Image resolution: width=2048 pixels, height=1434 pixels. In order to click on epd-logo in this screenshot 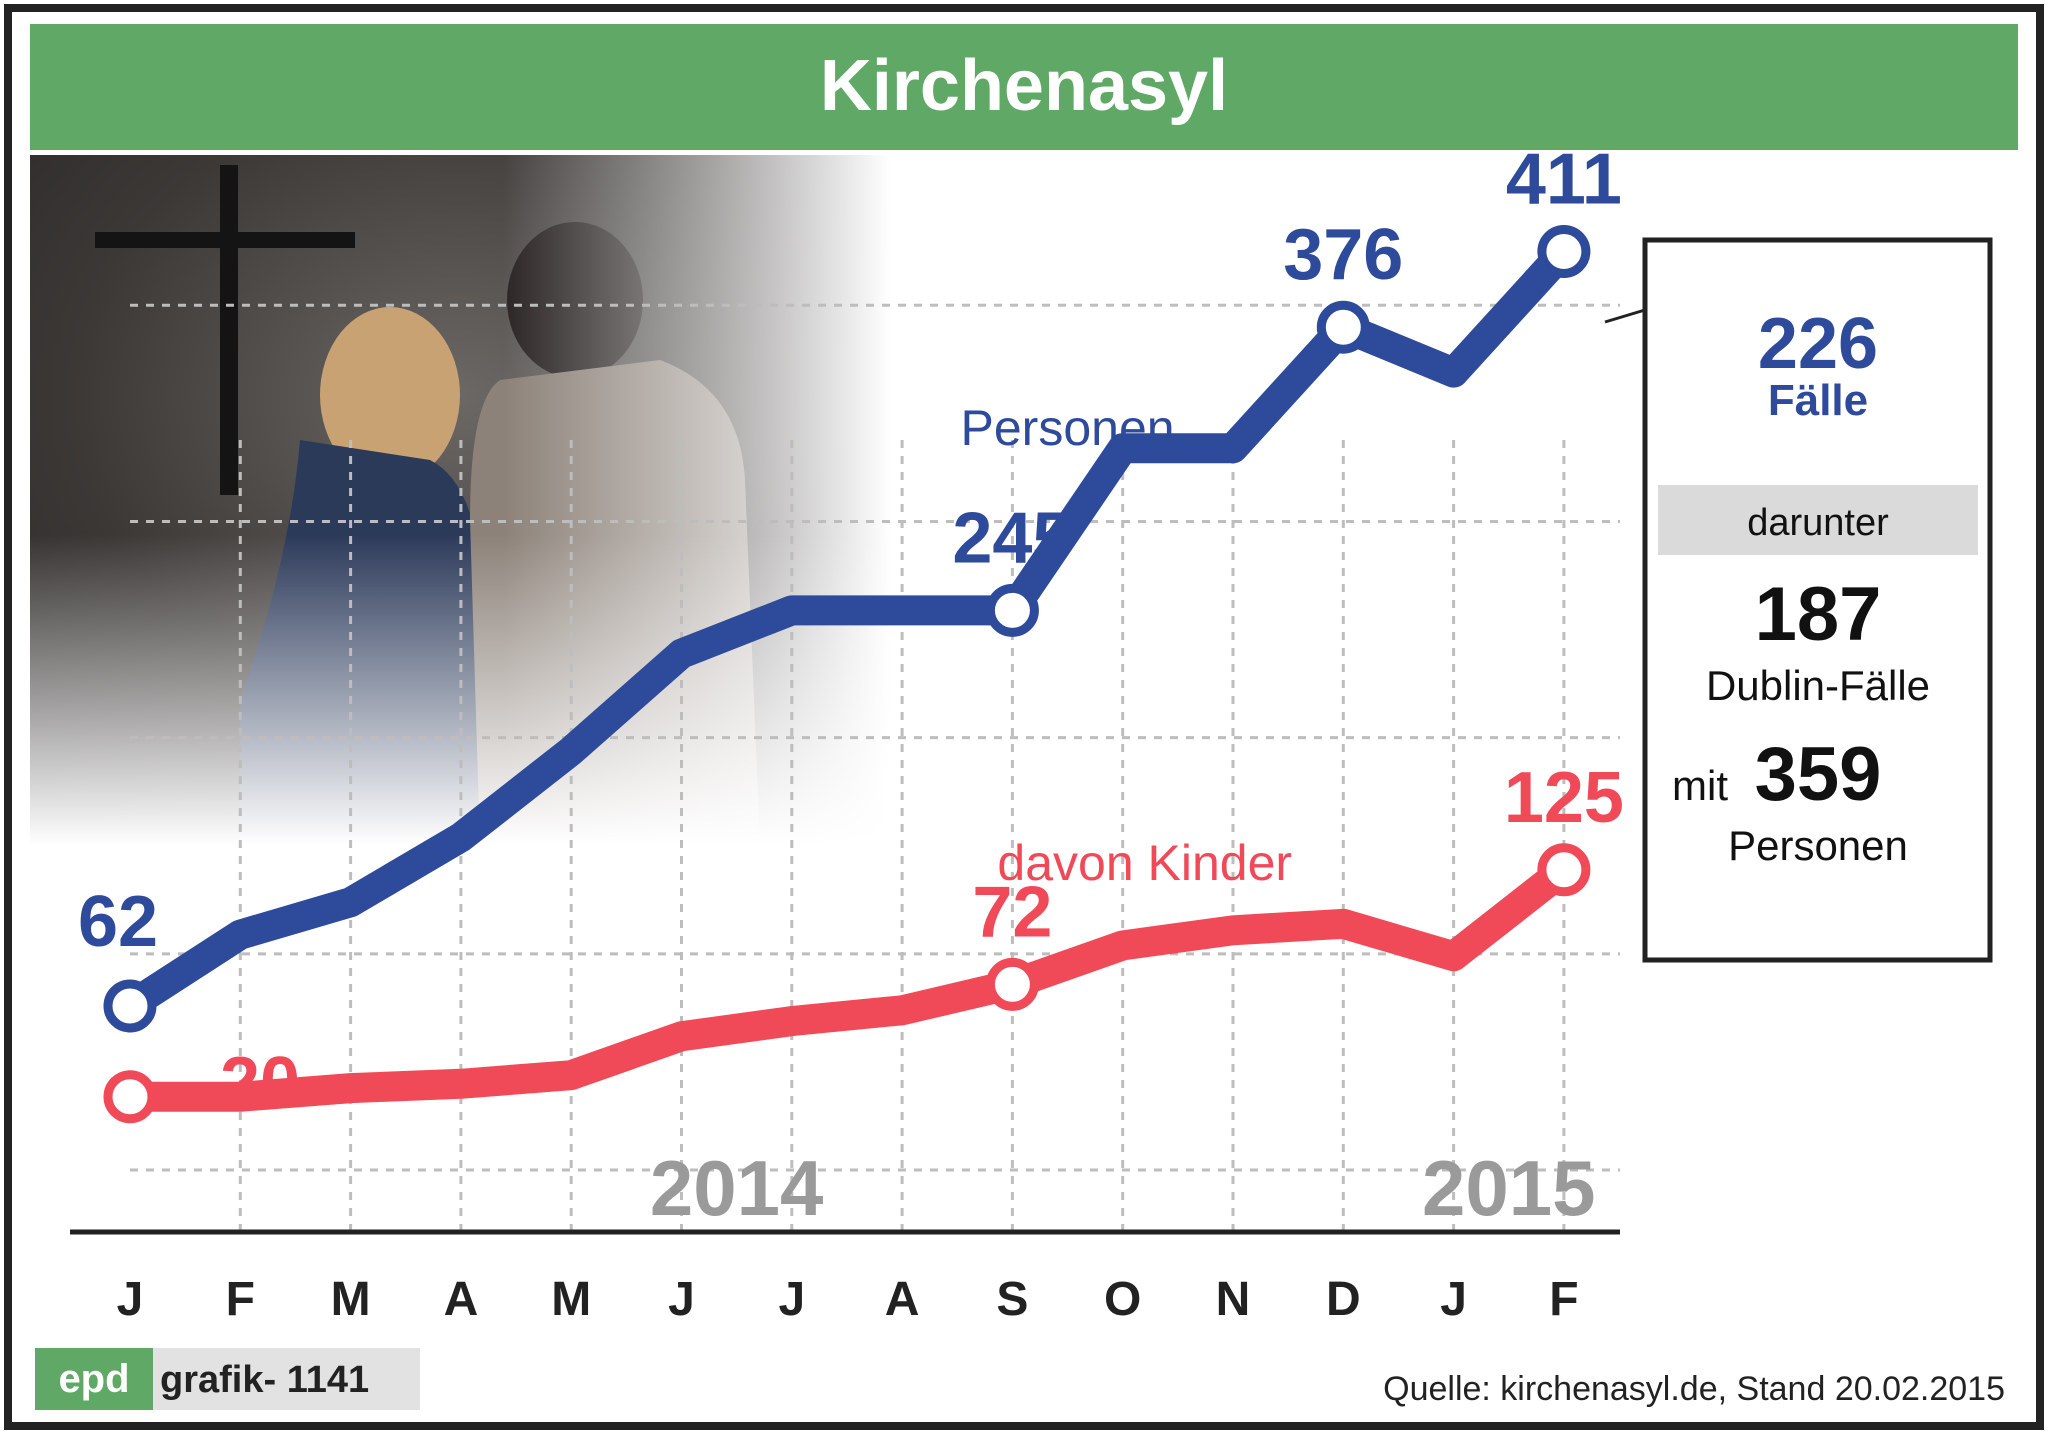, I will do `click(94, 1379)`.